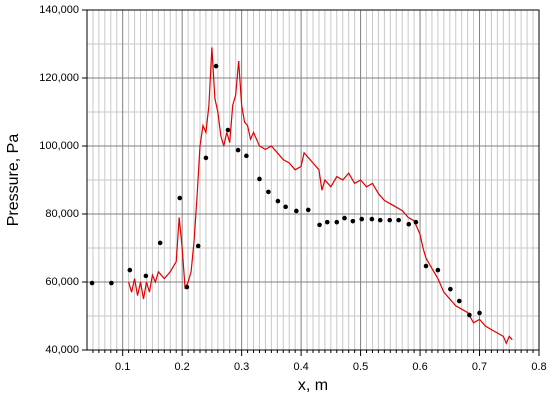 The height and width of the screenshot is (401, 550). I want to click on y-tick-label: 40,000, so click(62, 350).